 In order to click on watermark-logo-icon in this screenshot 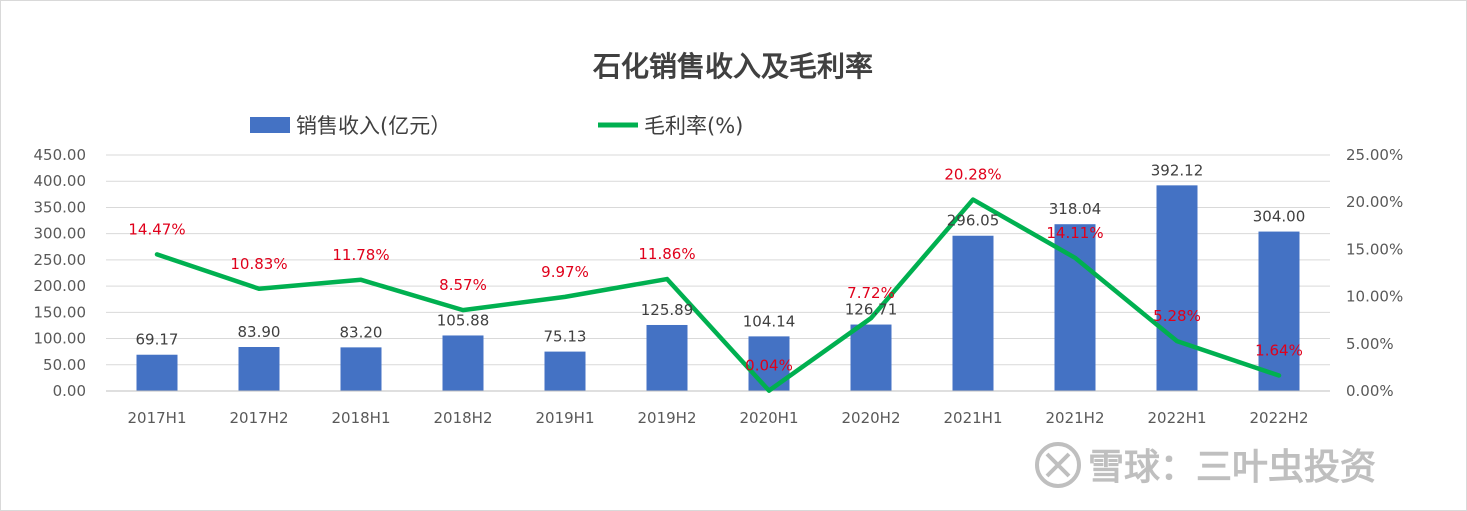, I will do `click(1058, 465)`.